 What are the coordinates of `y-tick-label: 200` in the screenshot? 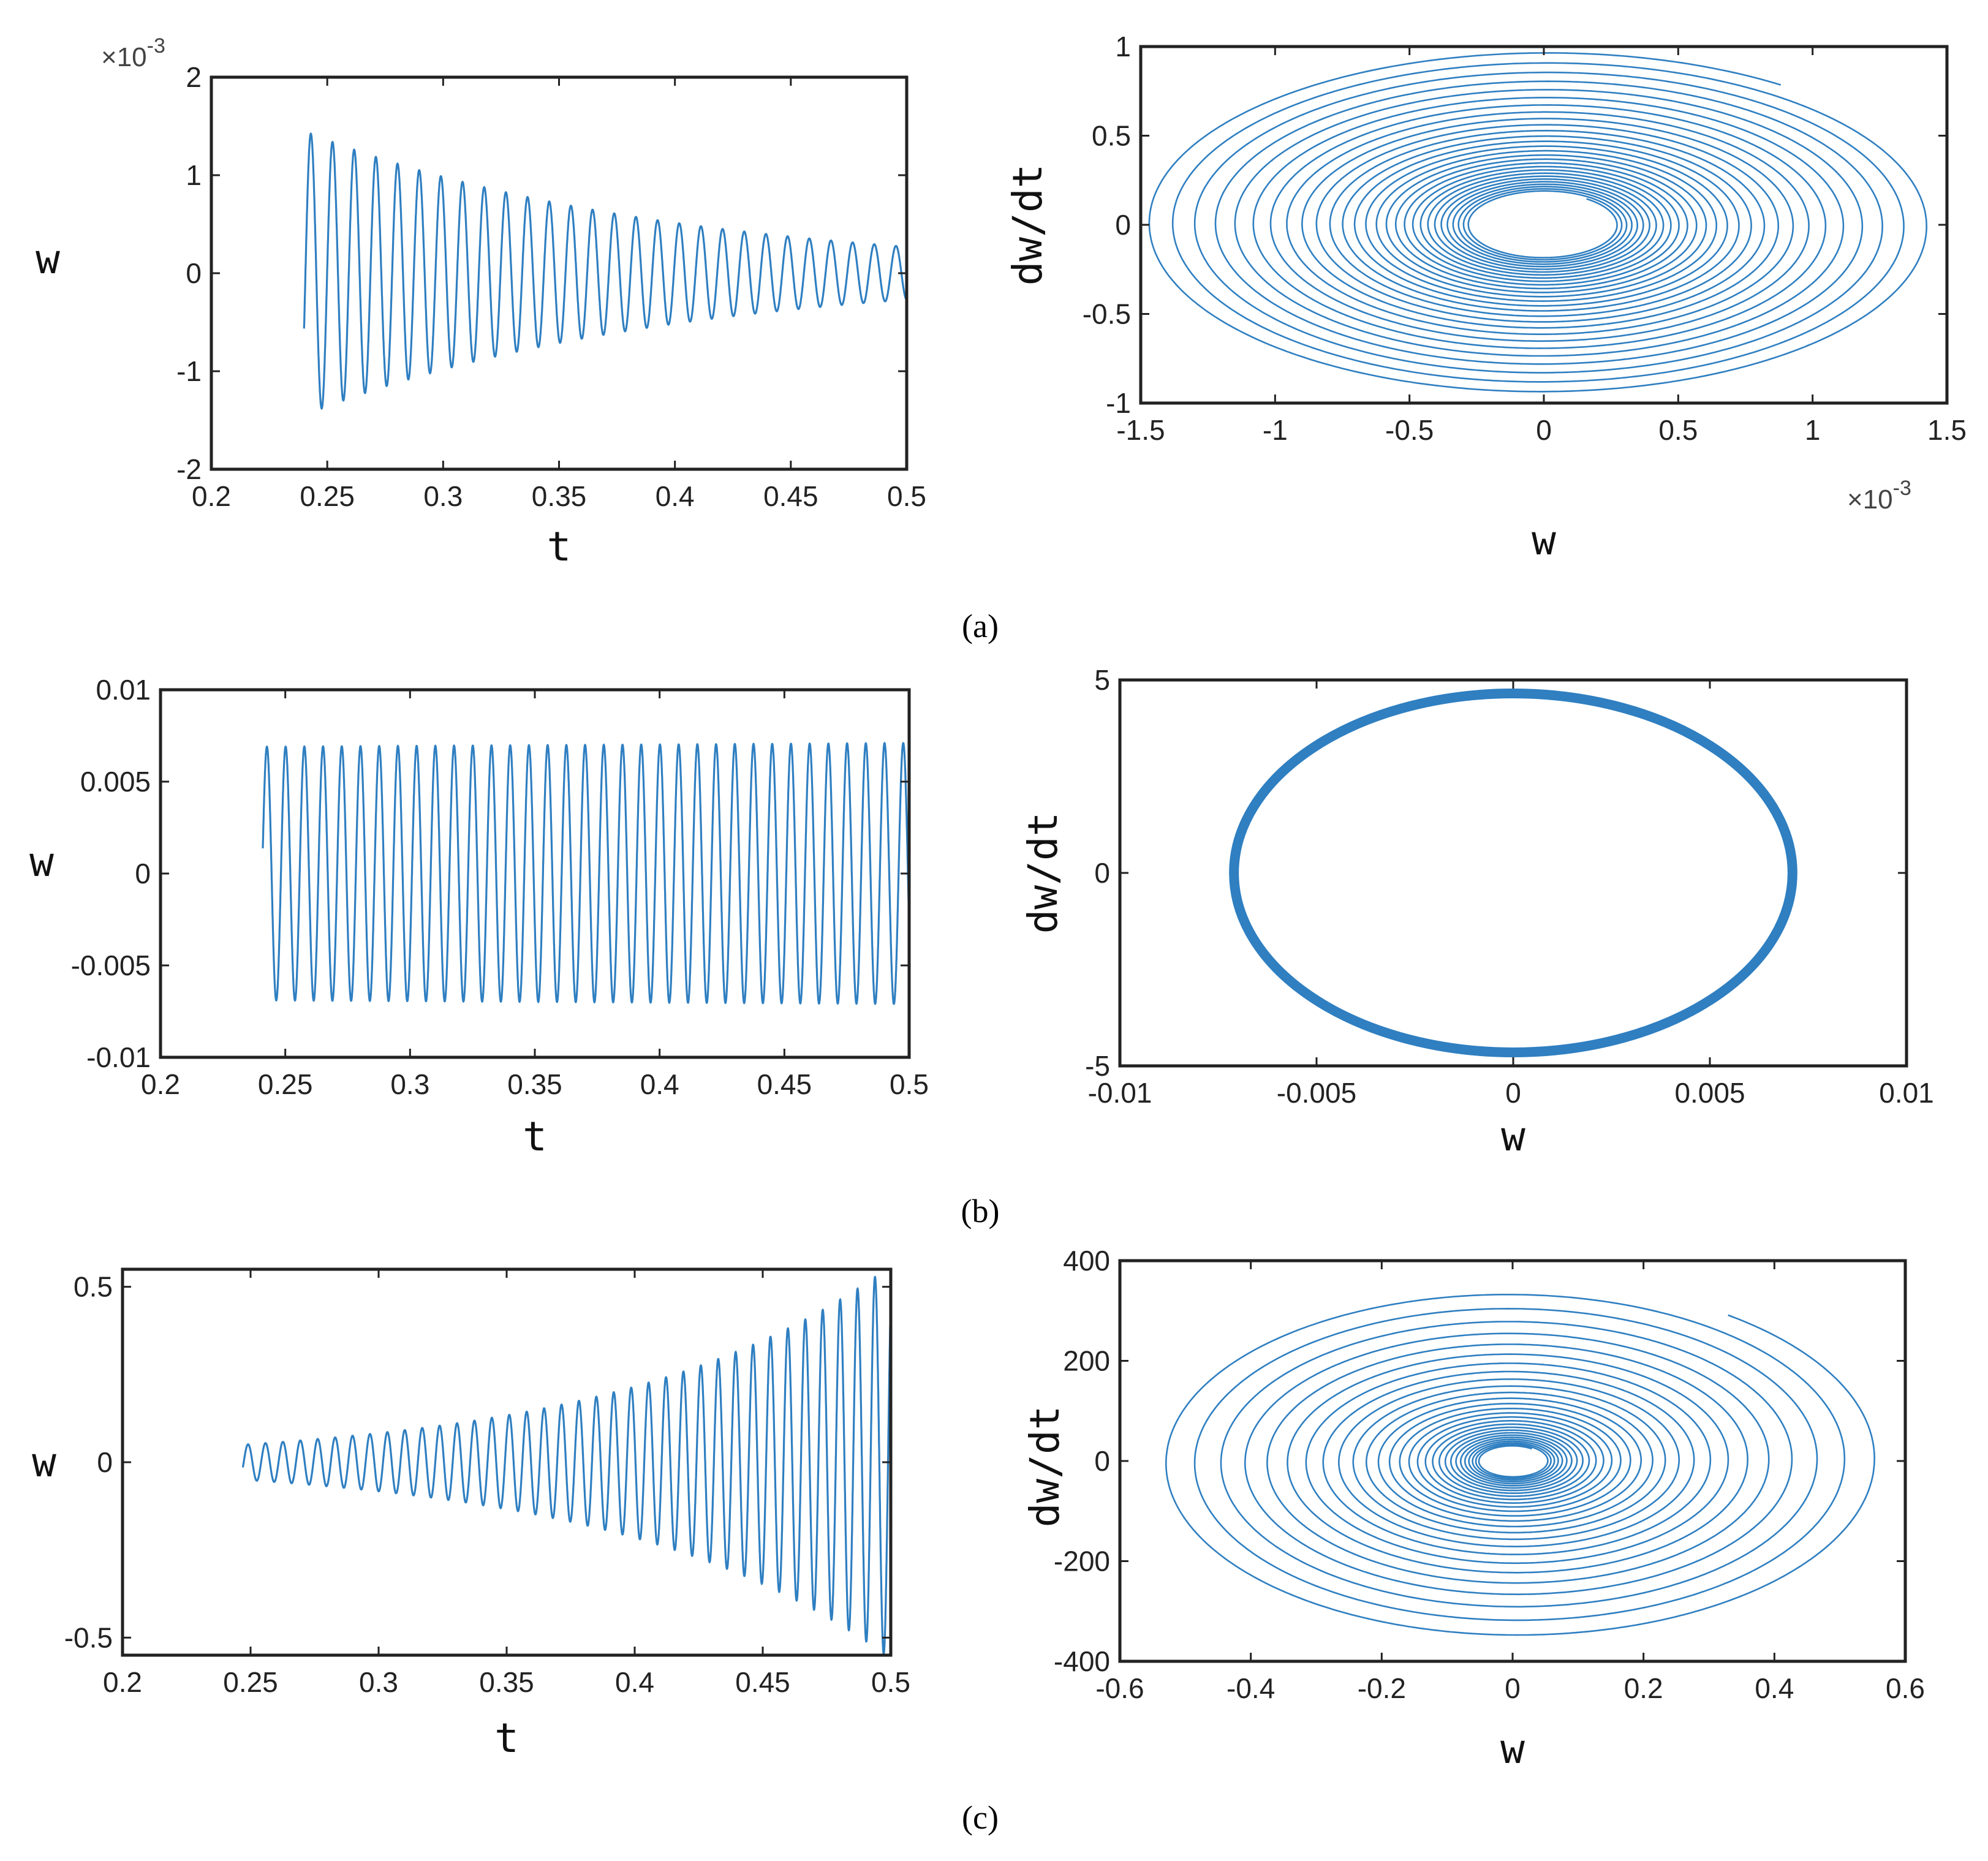 It's located at (1086, 1361).